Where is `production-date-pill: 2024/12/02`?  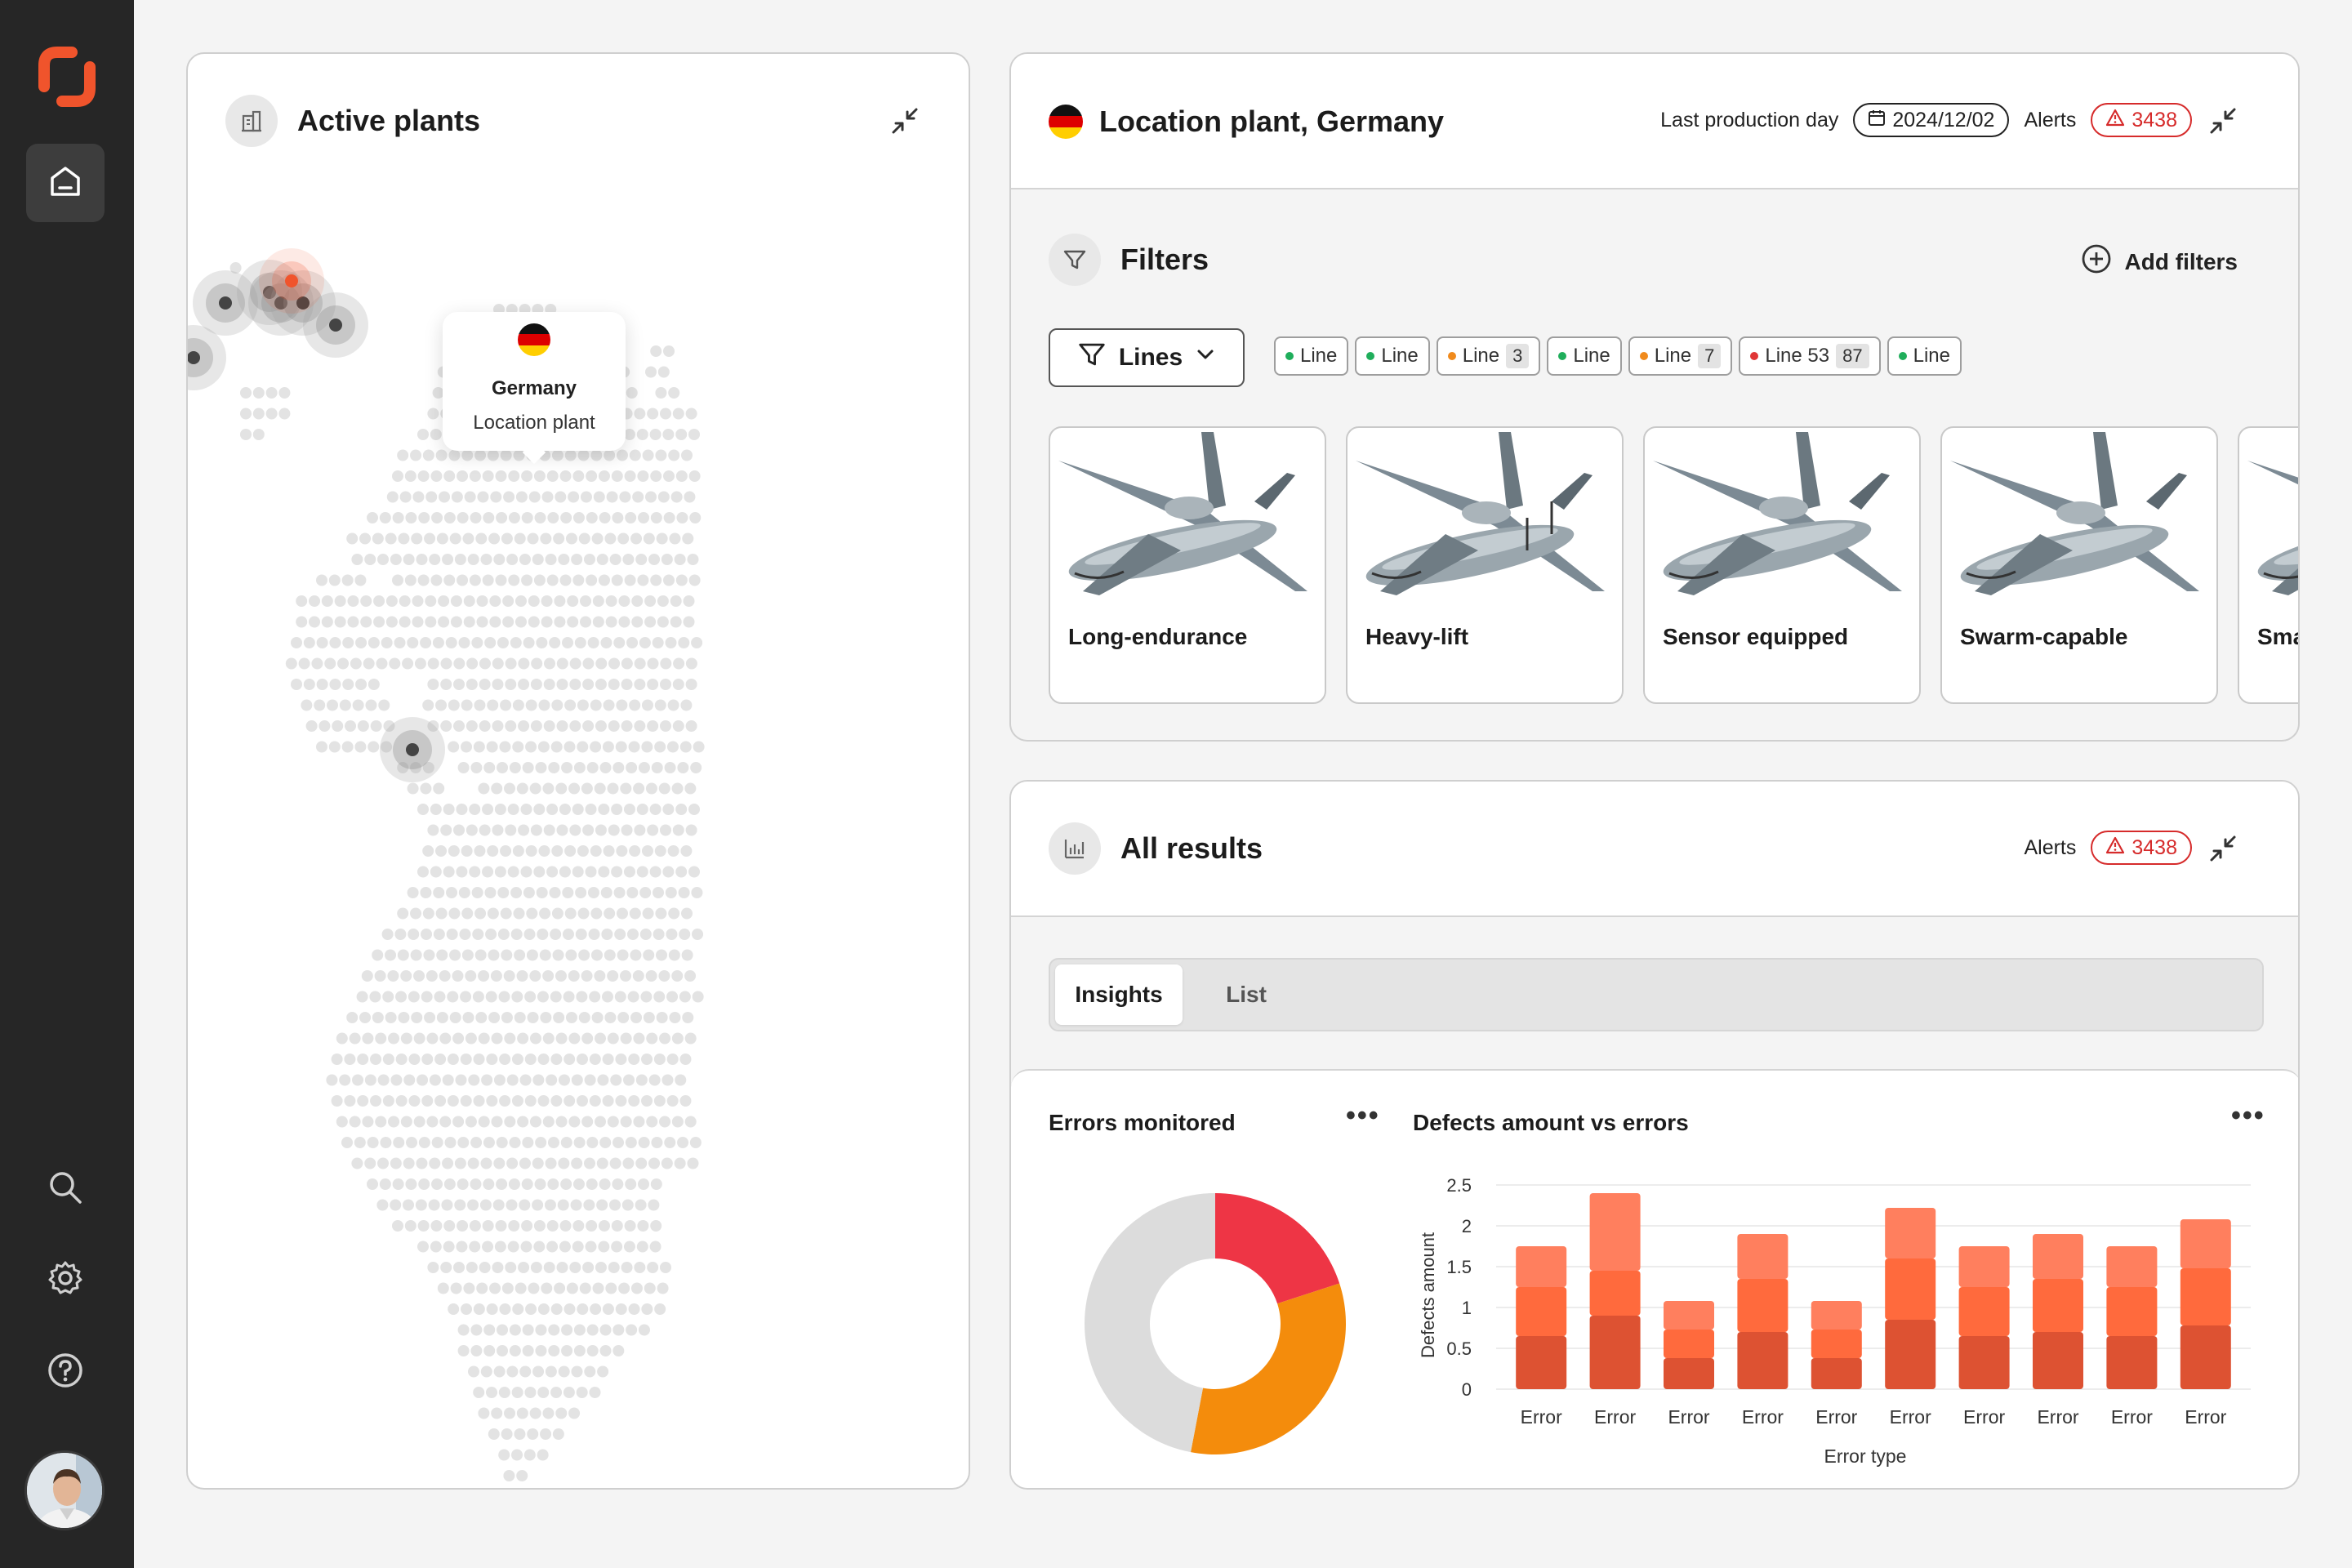
production-date-pill: 2024/12/02 is located at coordinates (1932, 120).